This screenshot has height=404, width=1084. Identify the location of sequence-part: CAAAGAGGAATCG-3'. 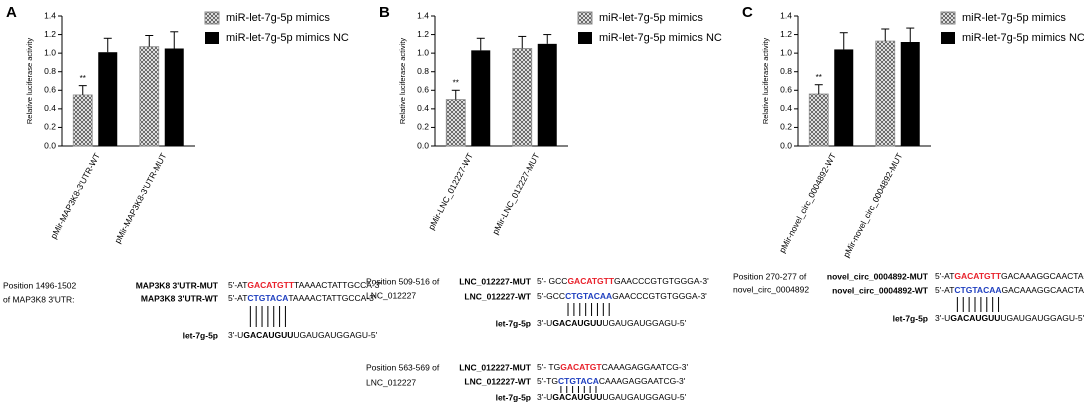
(645, 367).